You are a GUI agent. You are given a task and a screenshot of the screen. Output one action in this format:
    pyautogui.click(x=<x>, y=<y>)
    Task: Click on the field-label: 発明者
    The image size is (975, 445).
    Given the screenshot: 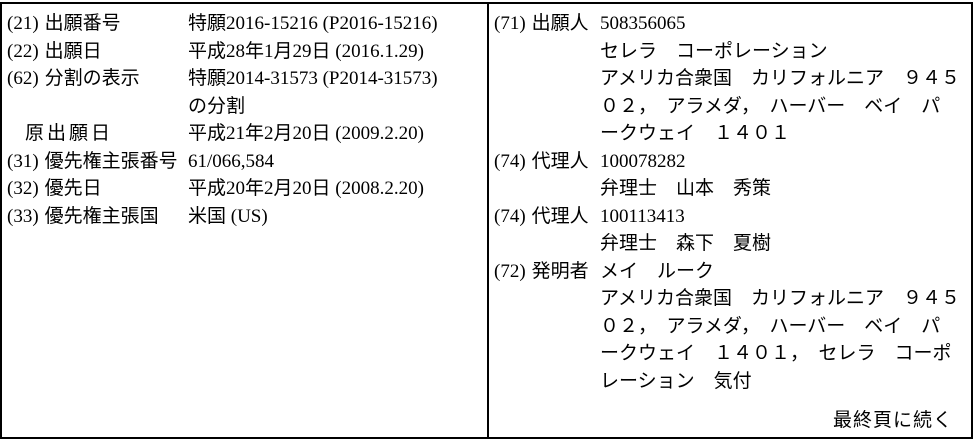 What is the action you would take?
    pyautogui.click(x=560, y=271)
    